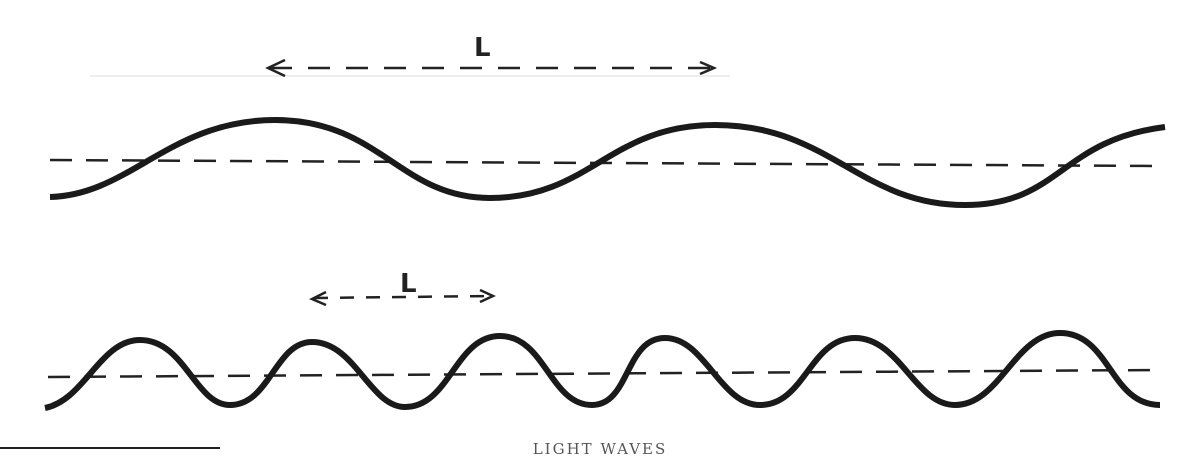 The width and height of the screenshot is (1200, 458). Describe the element at coordinates (604, 373) in the screenshot. I see `bottom-axis-line` at that location.